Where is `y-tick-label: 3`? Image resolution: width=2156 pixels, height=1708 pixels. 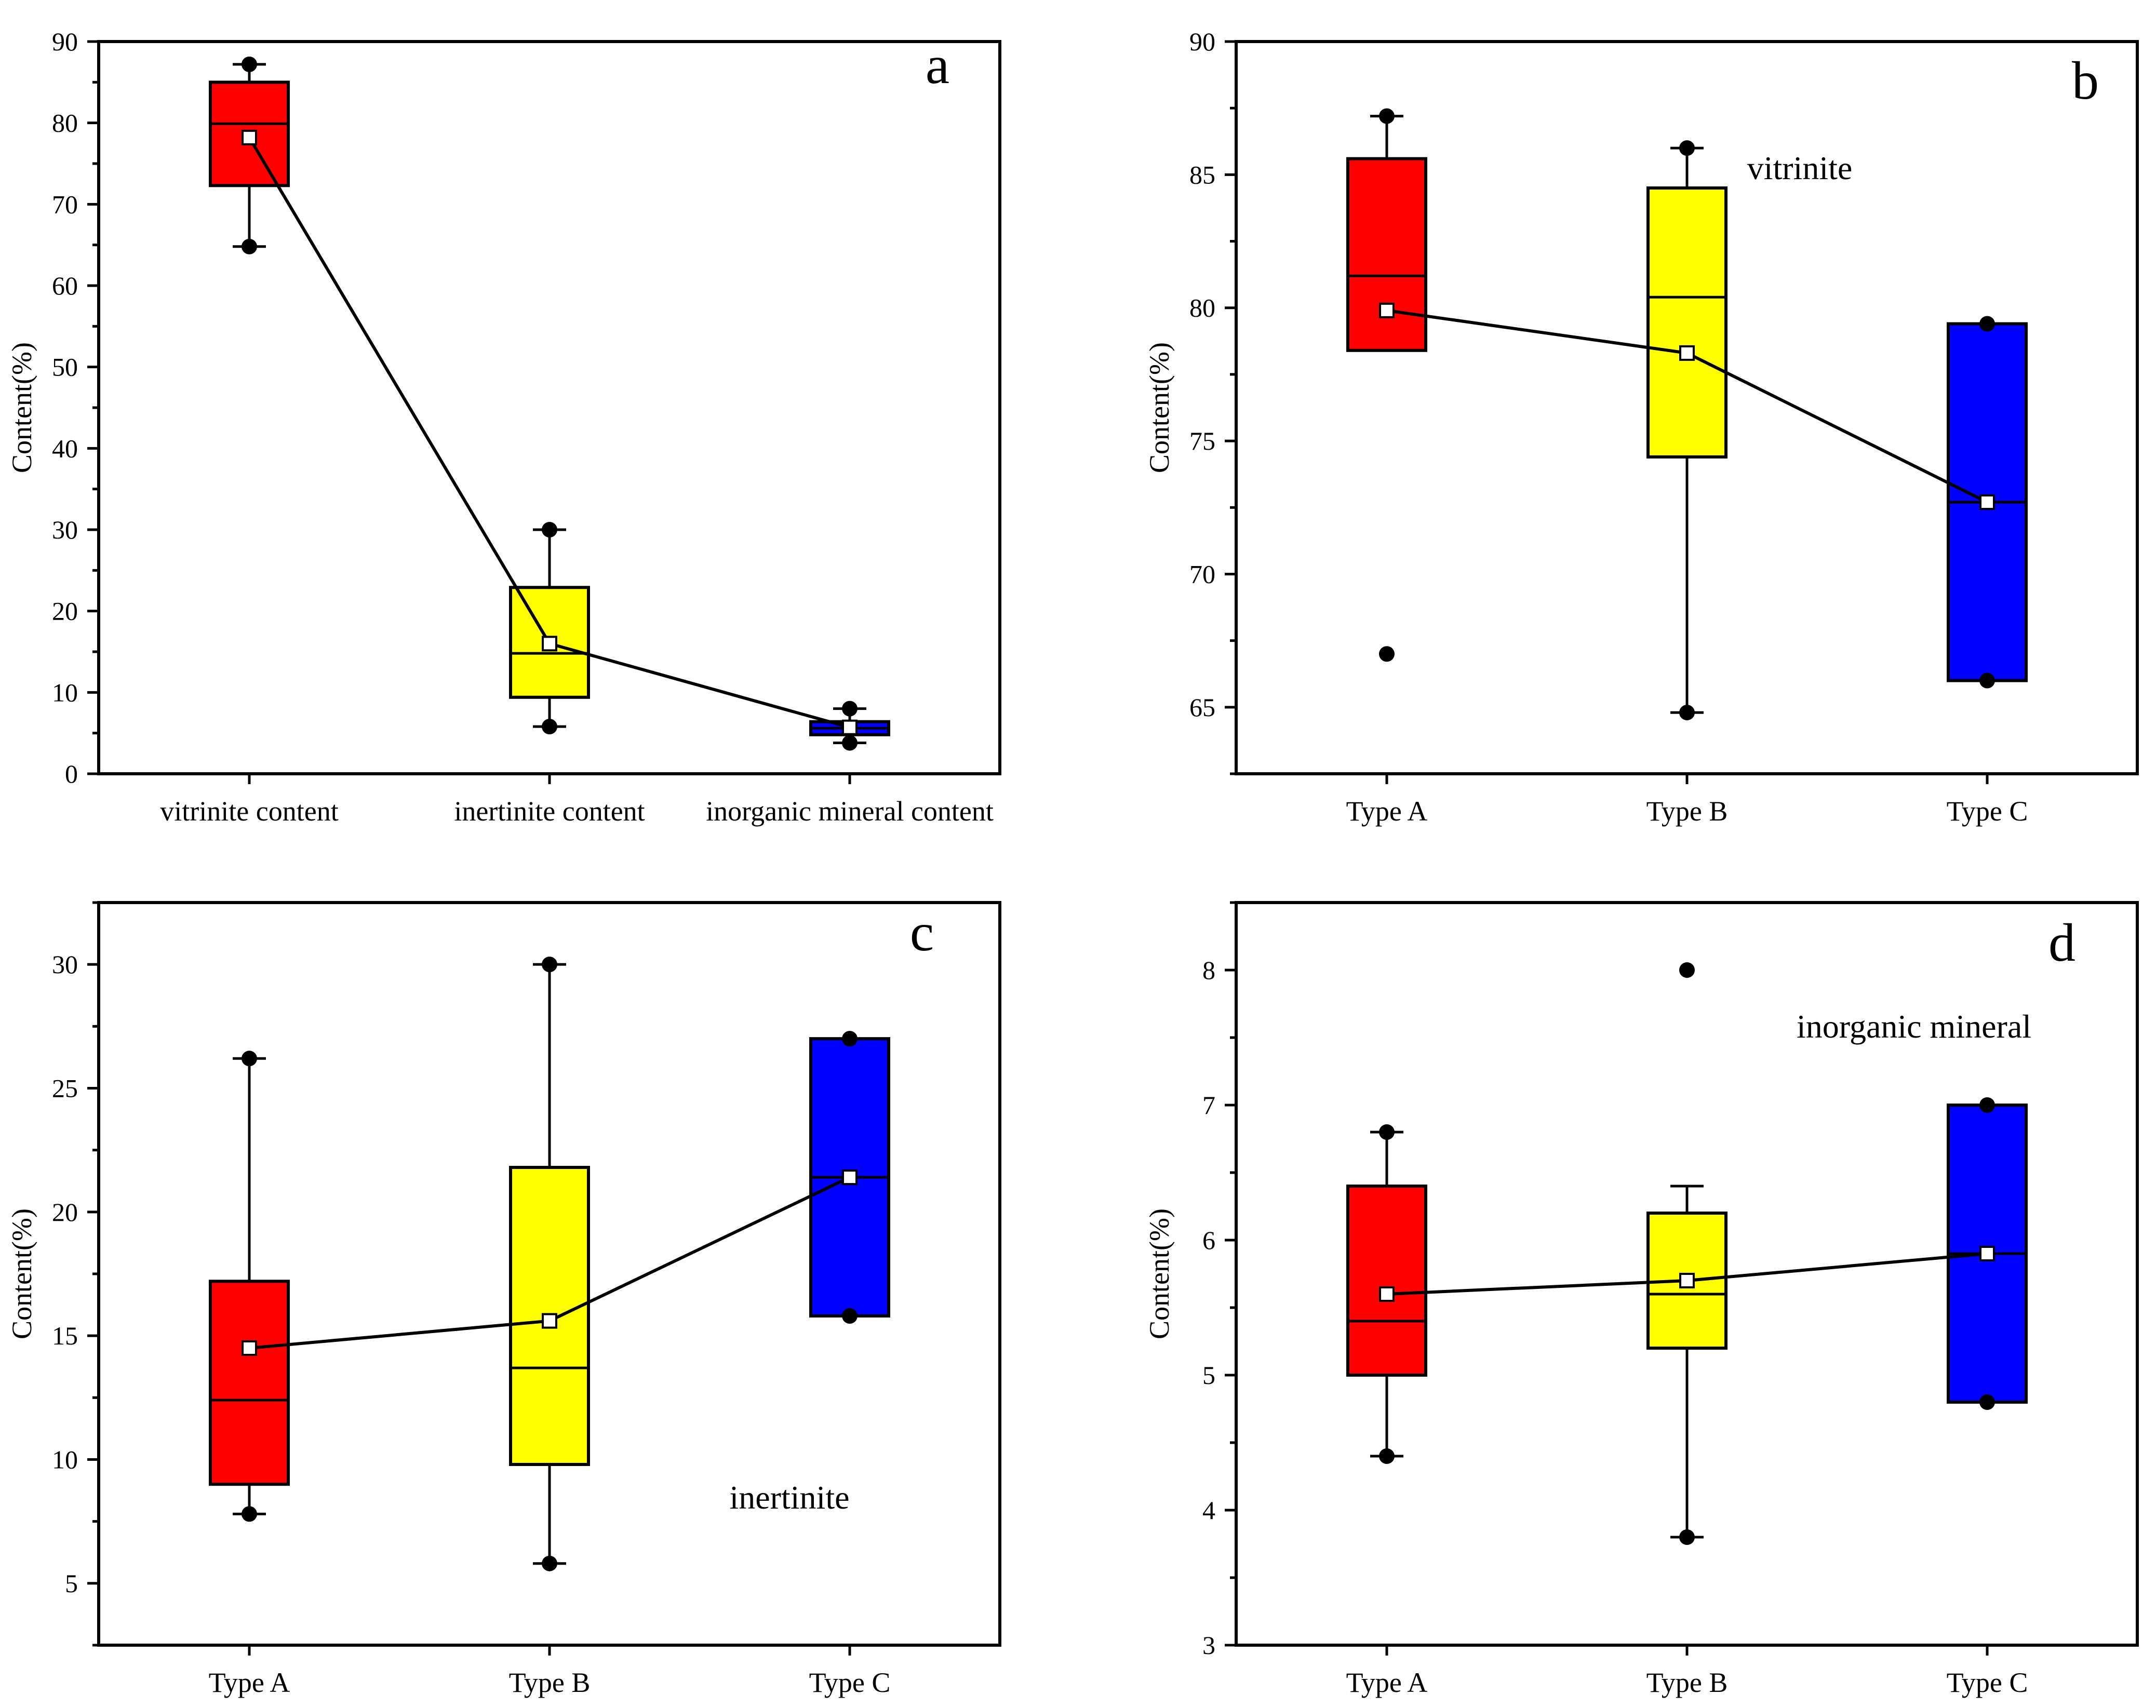
y-tick-label: 3 is located at coordinates (1208, 1645).